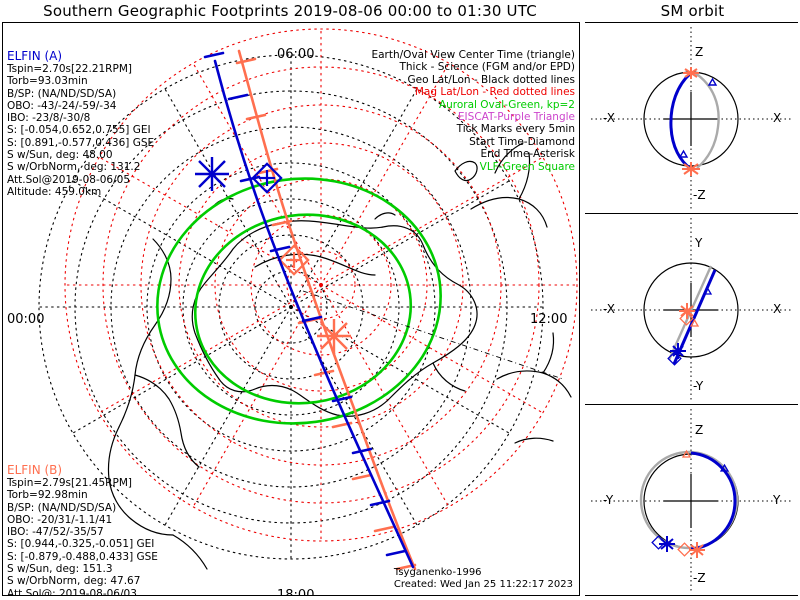 This screenshot has height=600, width=800. Describe the element at coordinates (47, 81) in the screenshot. I see `elfin-a-line: Torb=93.03min` at that location.